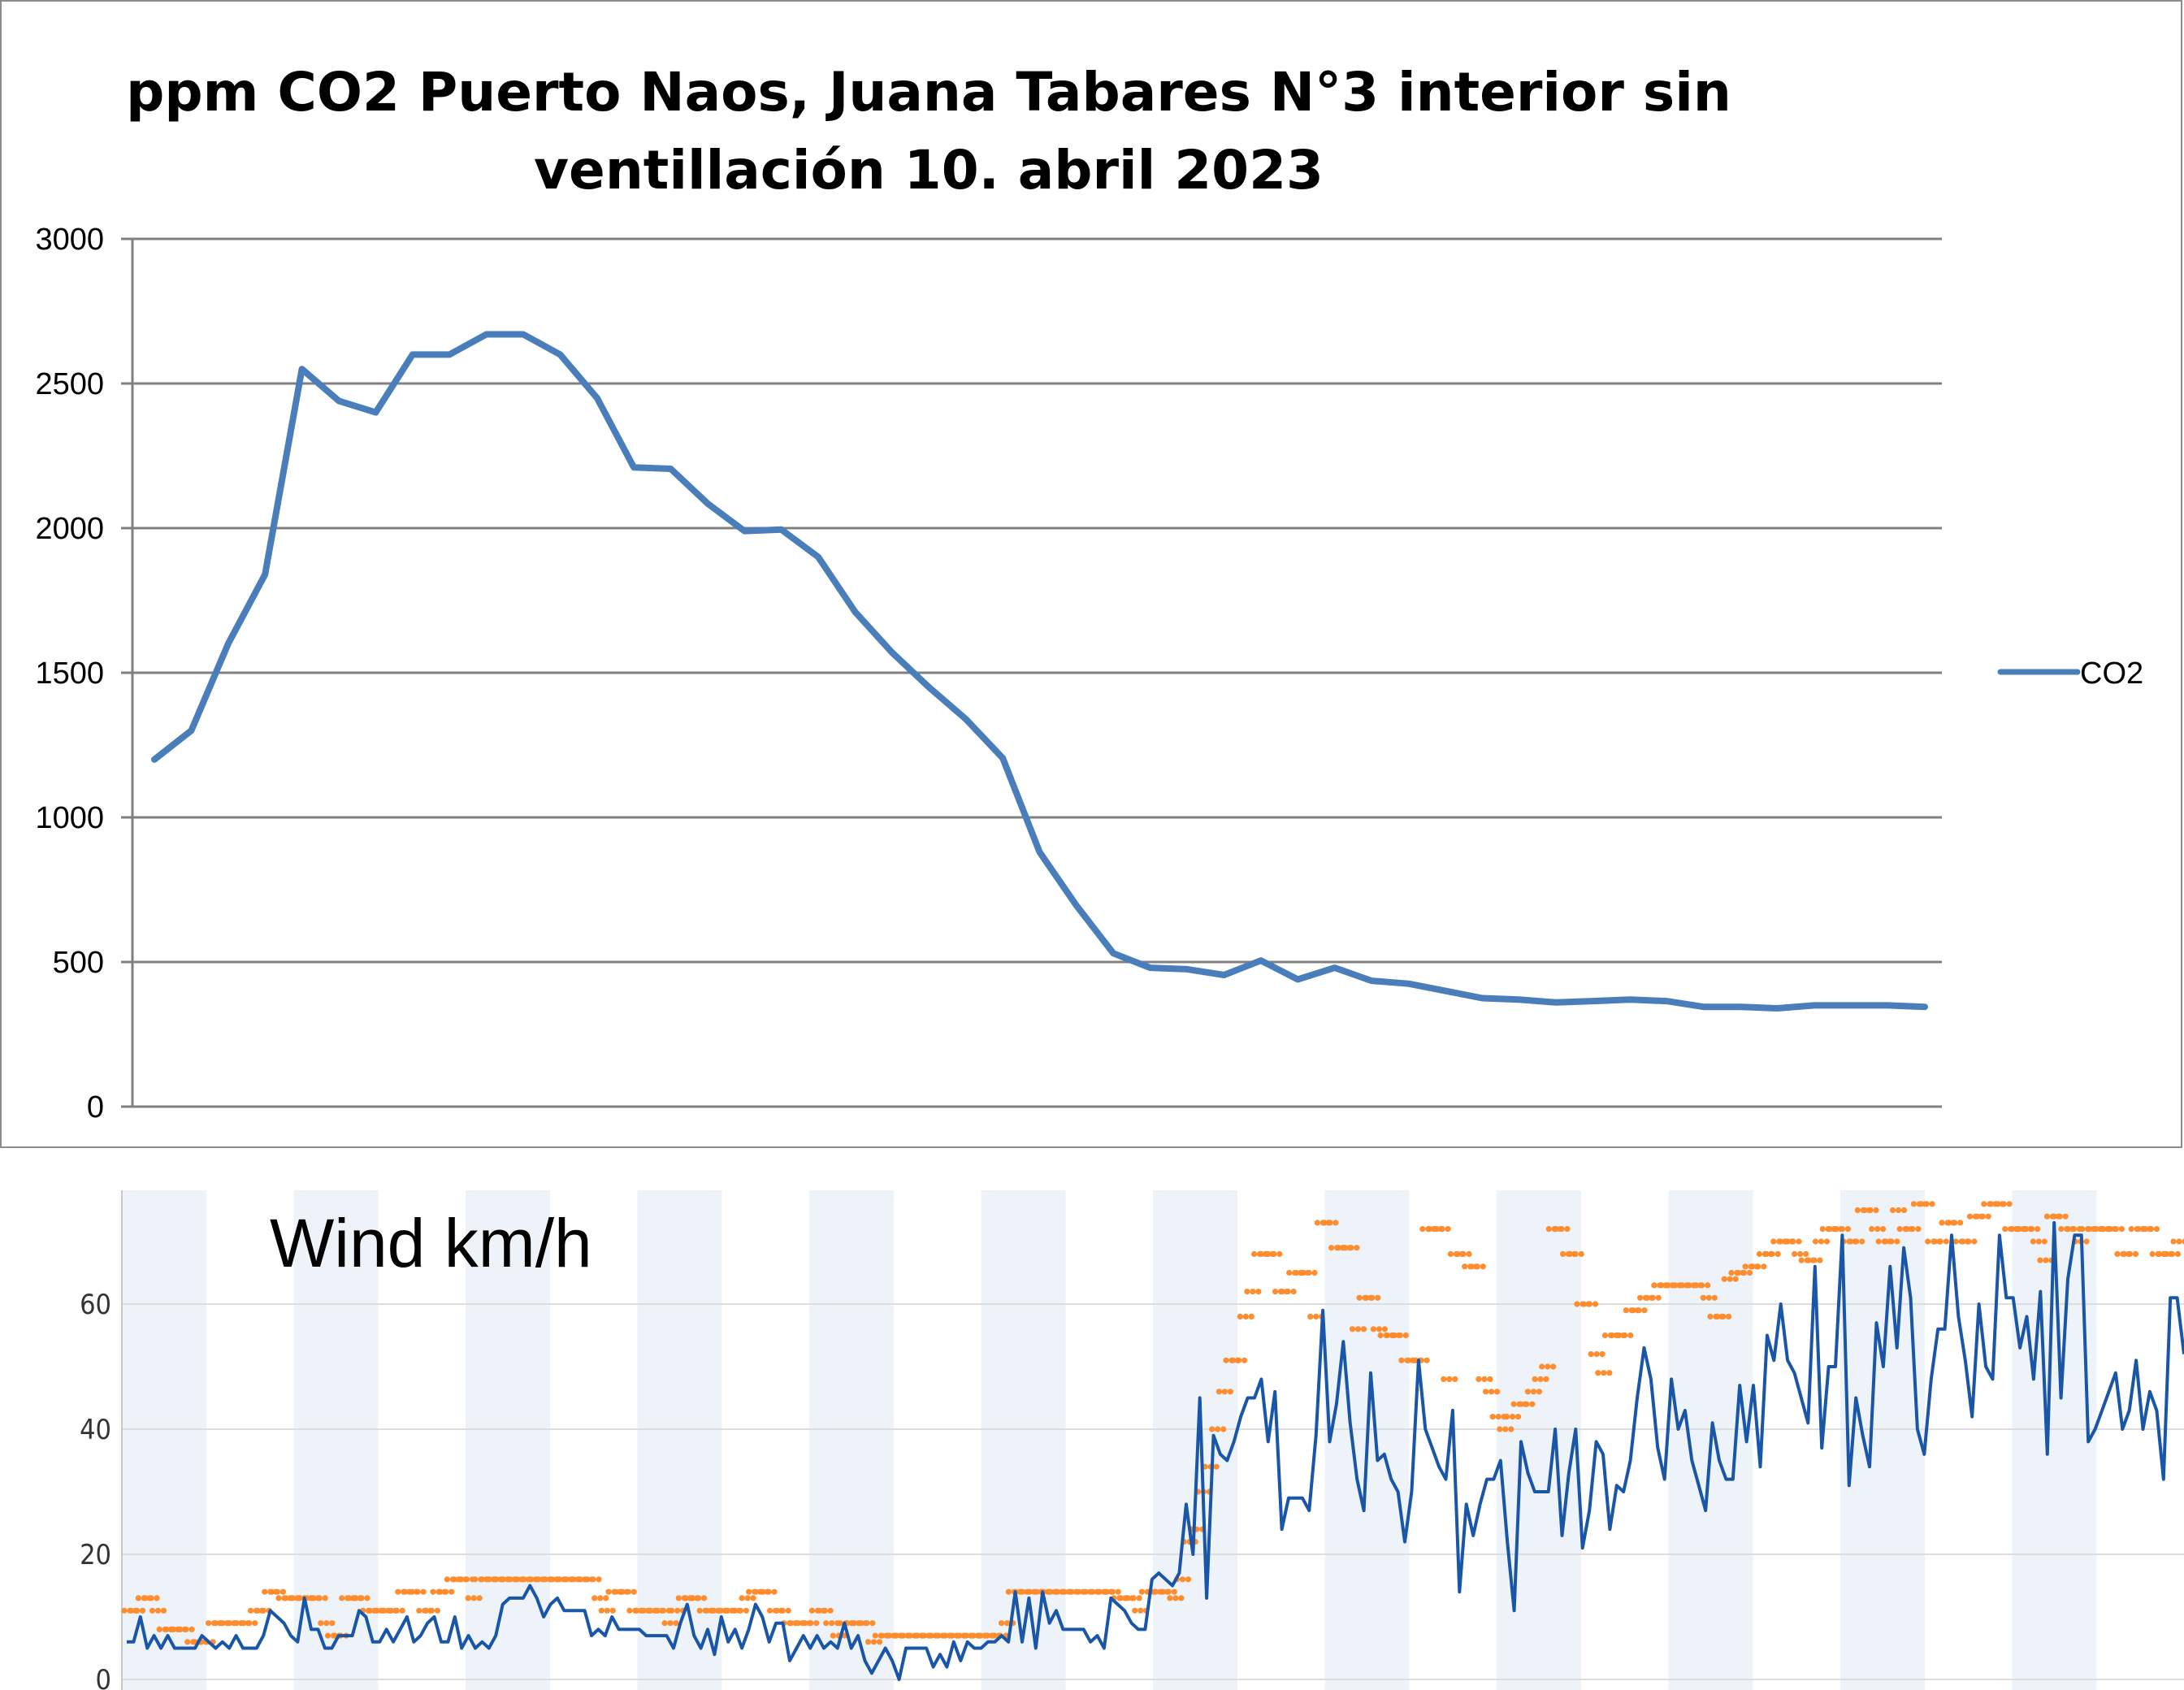  I want to click on co2-legend: CO2, so click(2070, 674).